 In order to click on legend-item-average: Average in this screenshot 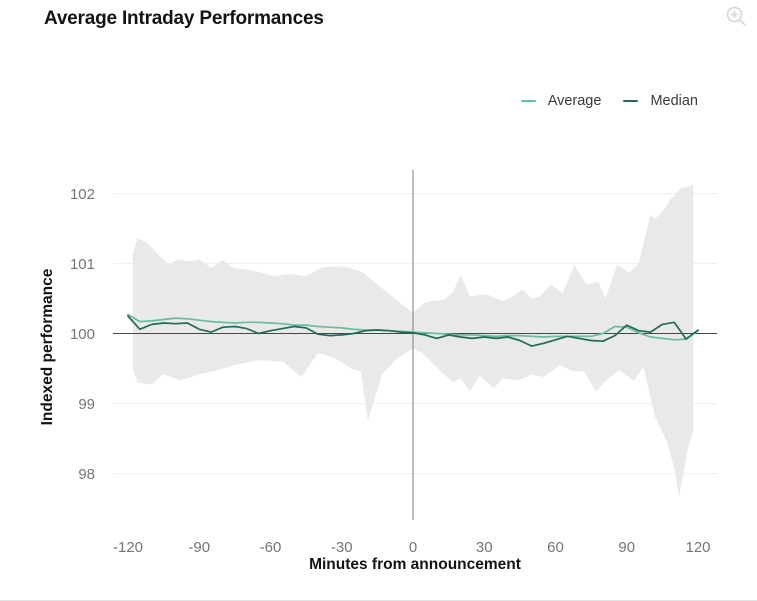, I will do `click(561, 101)`.